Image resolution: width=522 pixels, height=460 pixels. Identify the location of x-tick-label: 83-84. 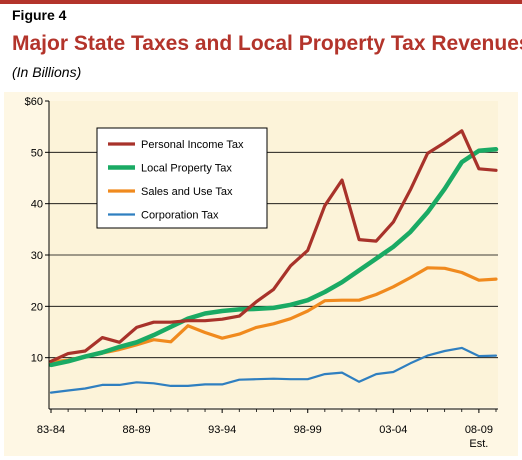
(51, 430).